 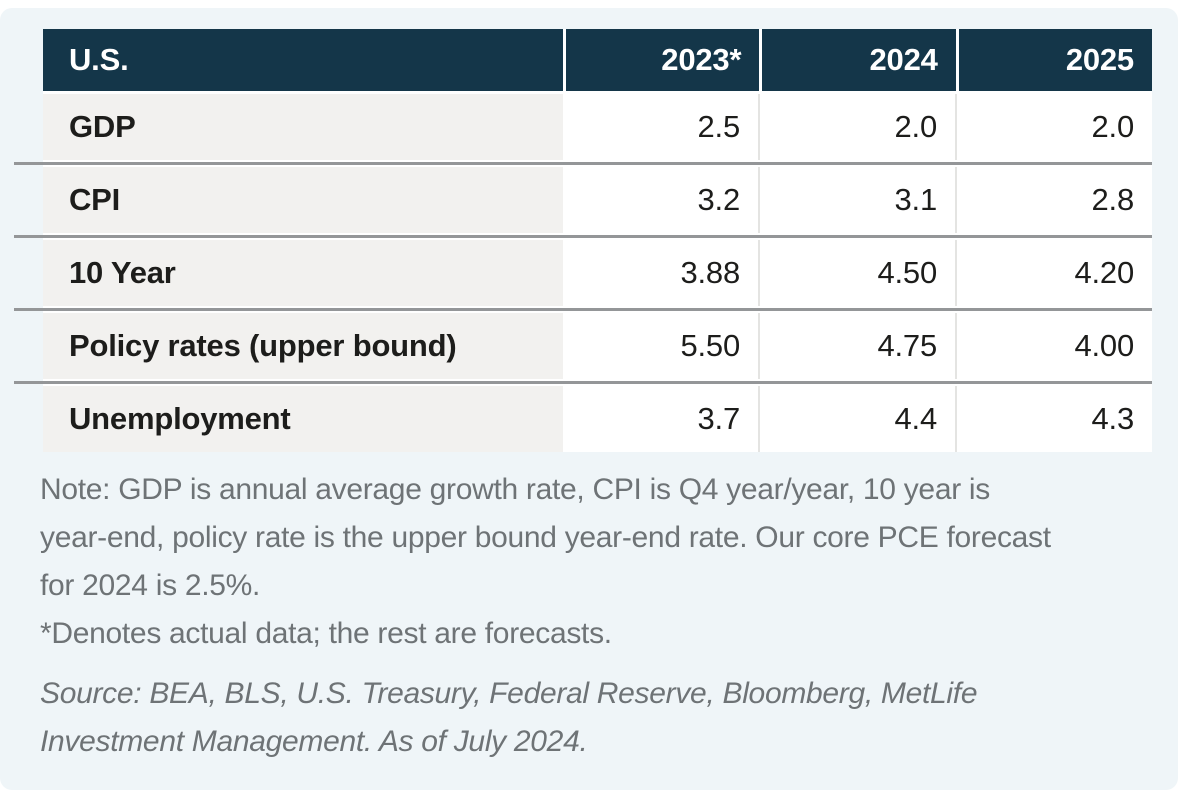 I want to click on cell-2025: 4.3, so click(x=1053, y=419).